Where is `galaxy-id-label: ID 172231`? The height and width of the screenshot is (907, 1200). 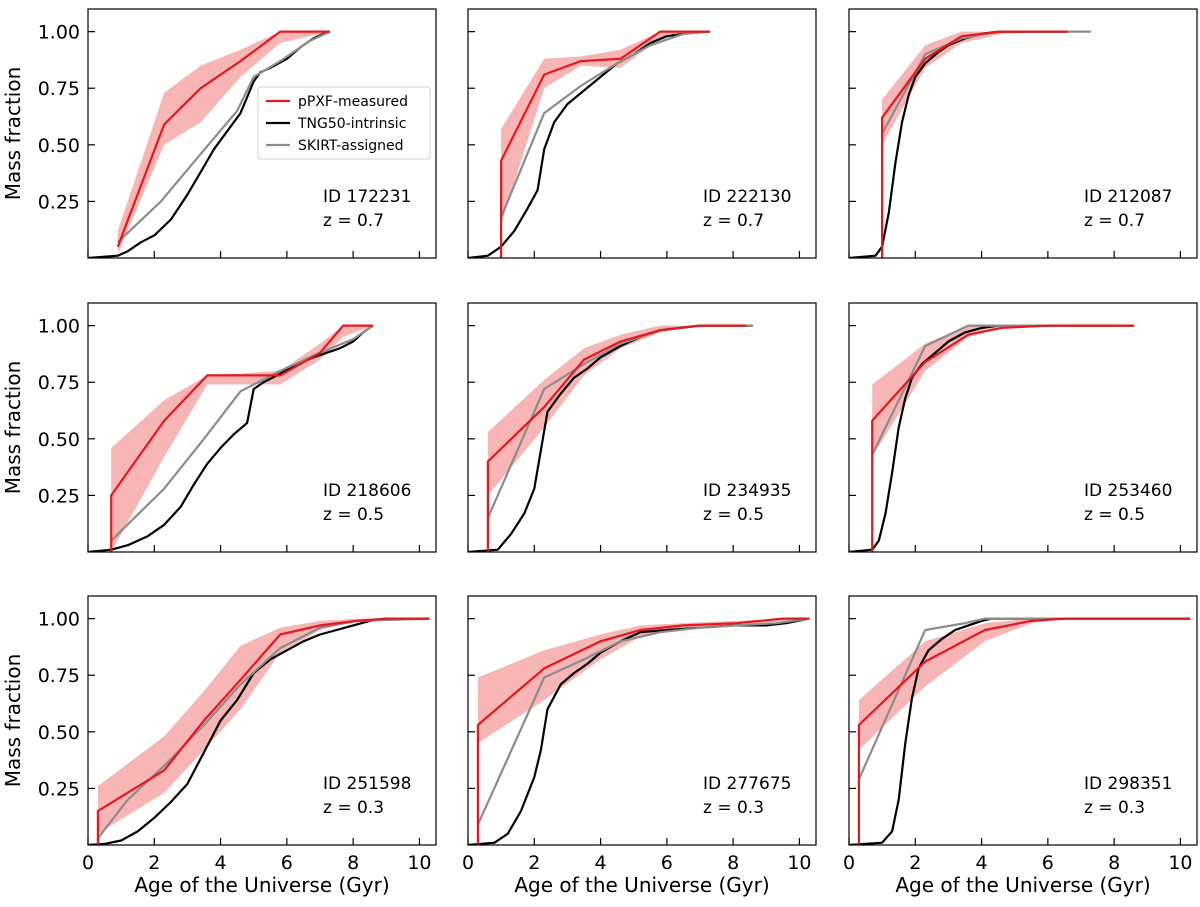
galaxy-id-label: ID 172231 is located at coordinates (367, 197).